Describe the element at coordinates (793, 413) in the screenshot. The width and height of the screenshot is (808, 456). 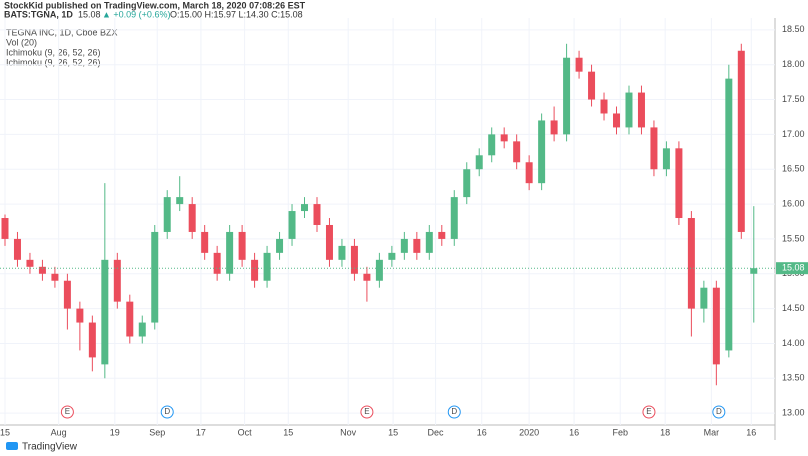
I see `y-tick-label: 13.00` at that location.